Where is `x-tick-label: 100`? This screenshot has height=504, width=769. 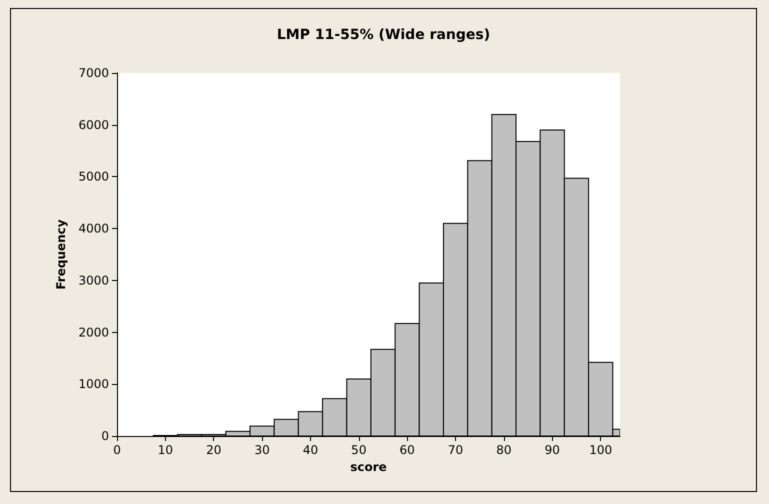 x-tick-label: 100 is located at coordinates (600, 450).